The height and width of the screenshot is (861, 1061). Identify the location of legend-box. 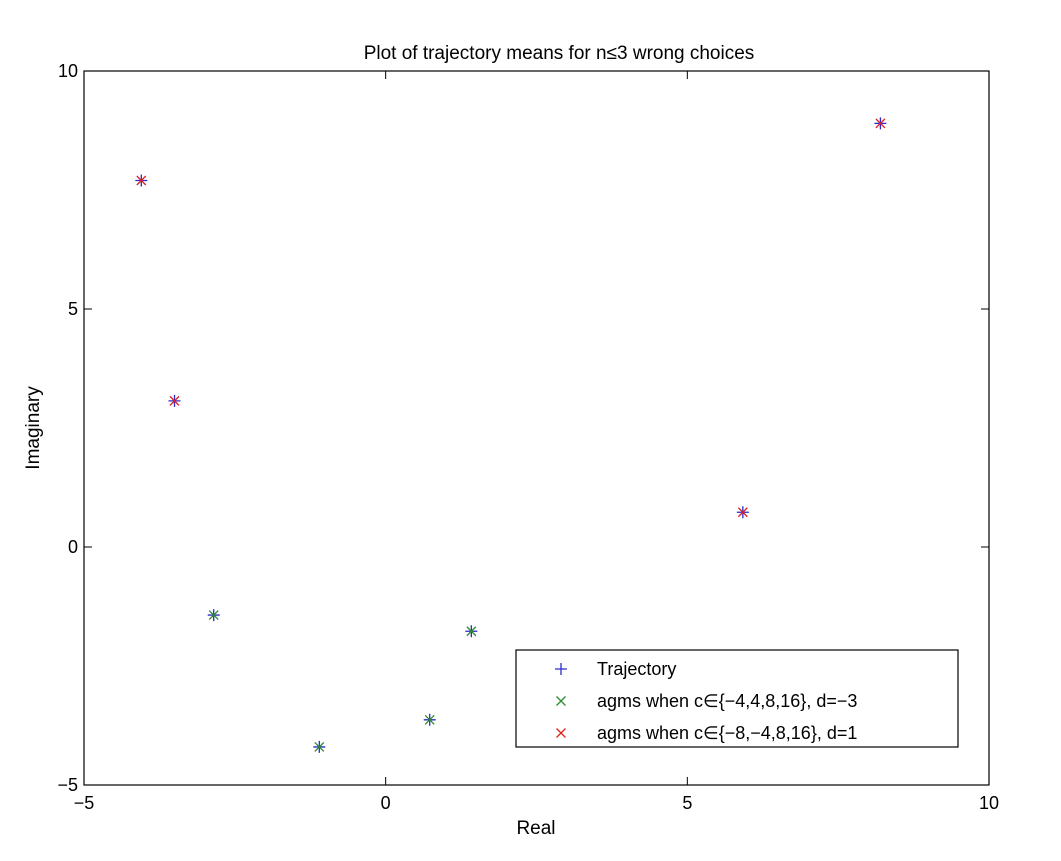
(737, 698).